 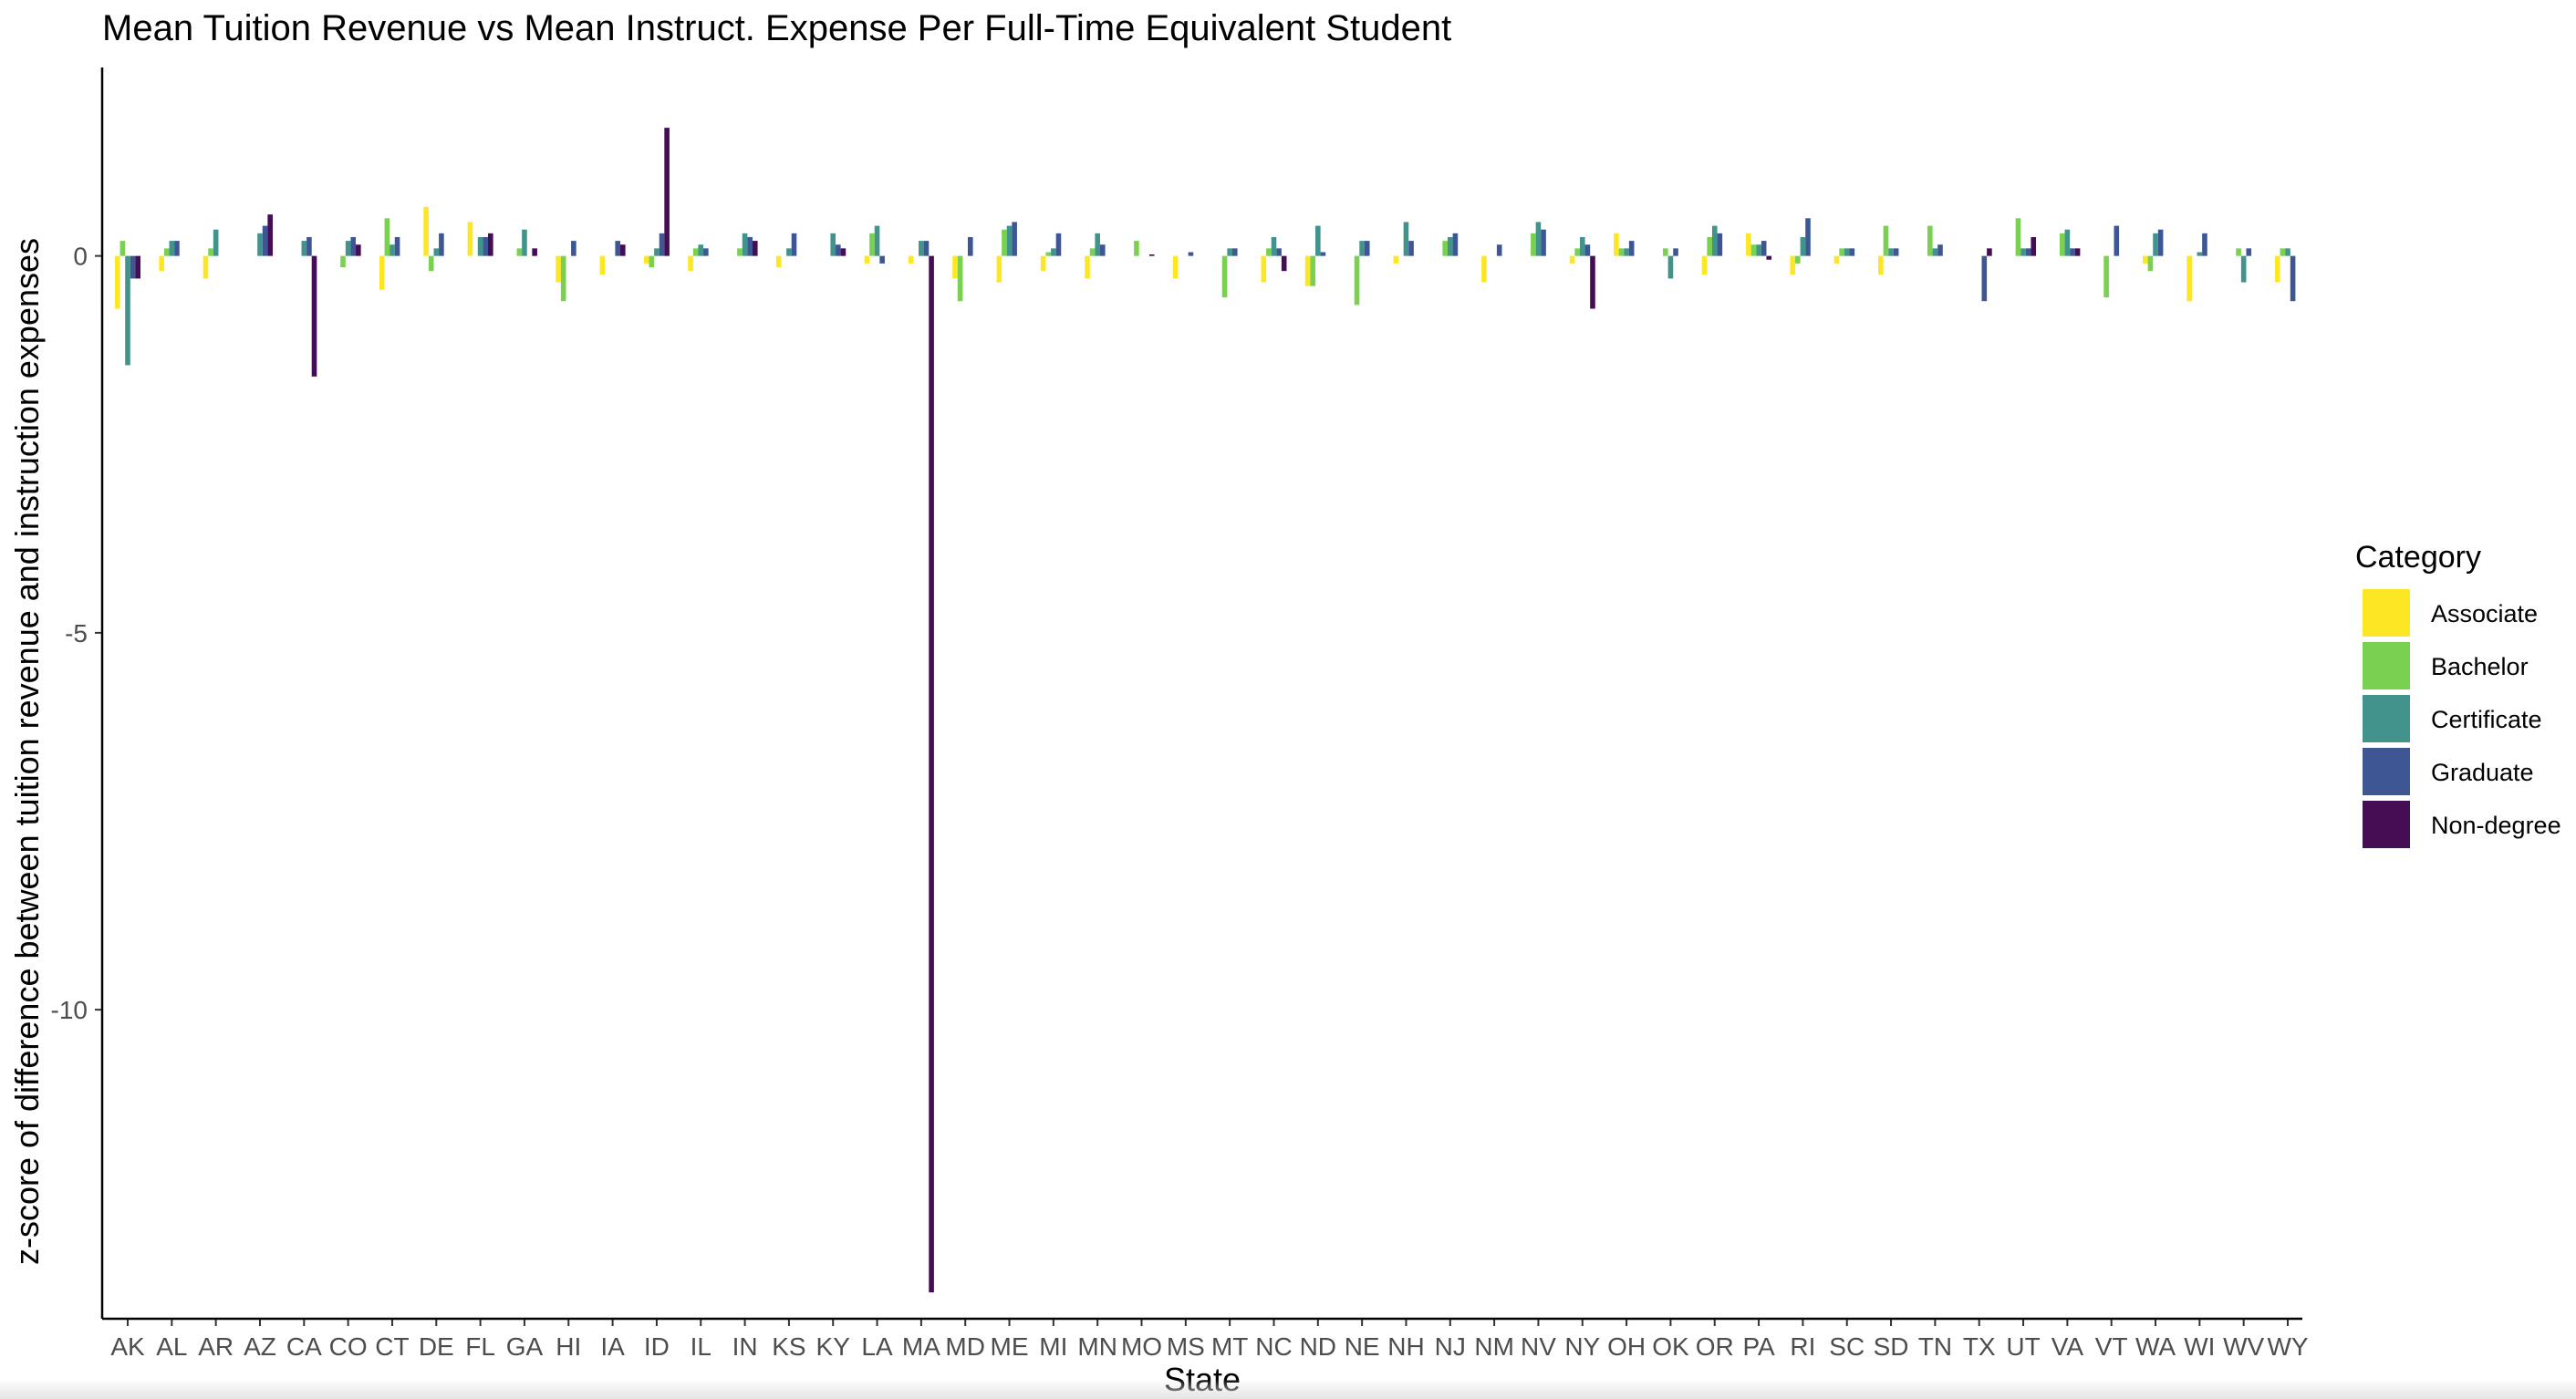 I want to click on bar-me-graduate, so click(x=1015, y=239).